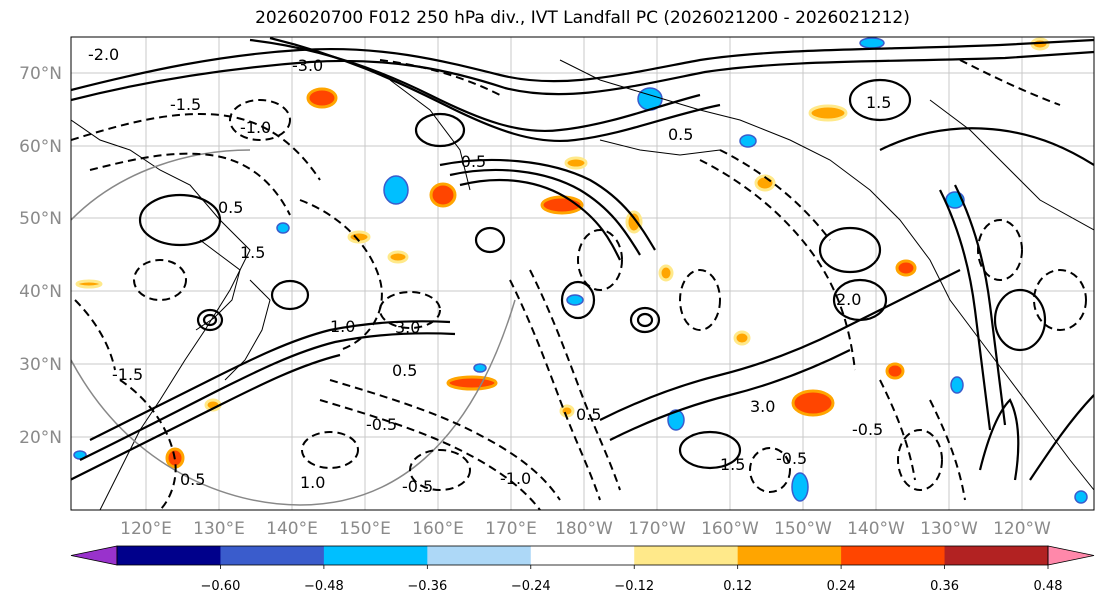  Describe the element at coordinates (1071, 555) in the screenshot. I see `colorbar-extend-max` at that location.